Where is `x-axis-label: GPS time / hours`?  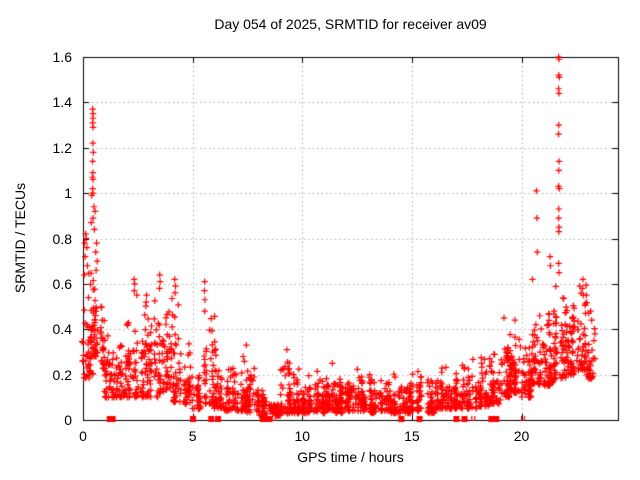 x-axis-label: GPS time / hours is located at coordinates (350, 457).